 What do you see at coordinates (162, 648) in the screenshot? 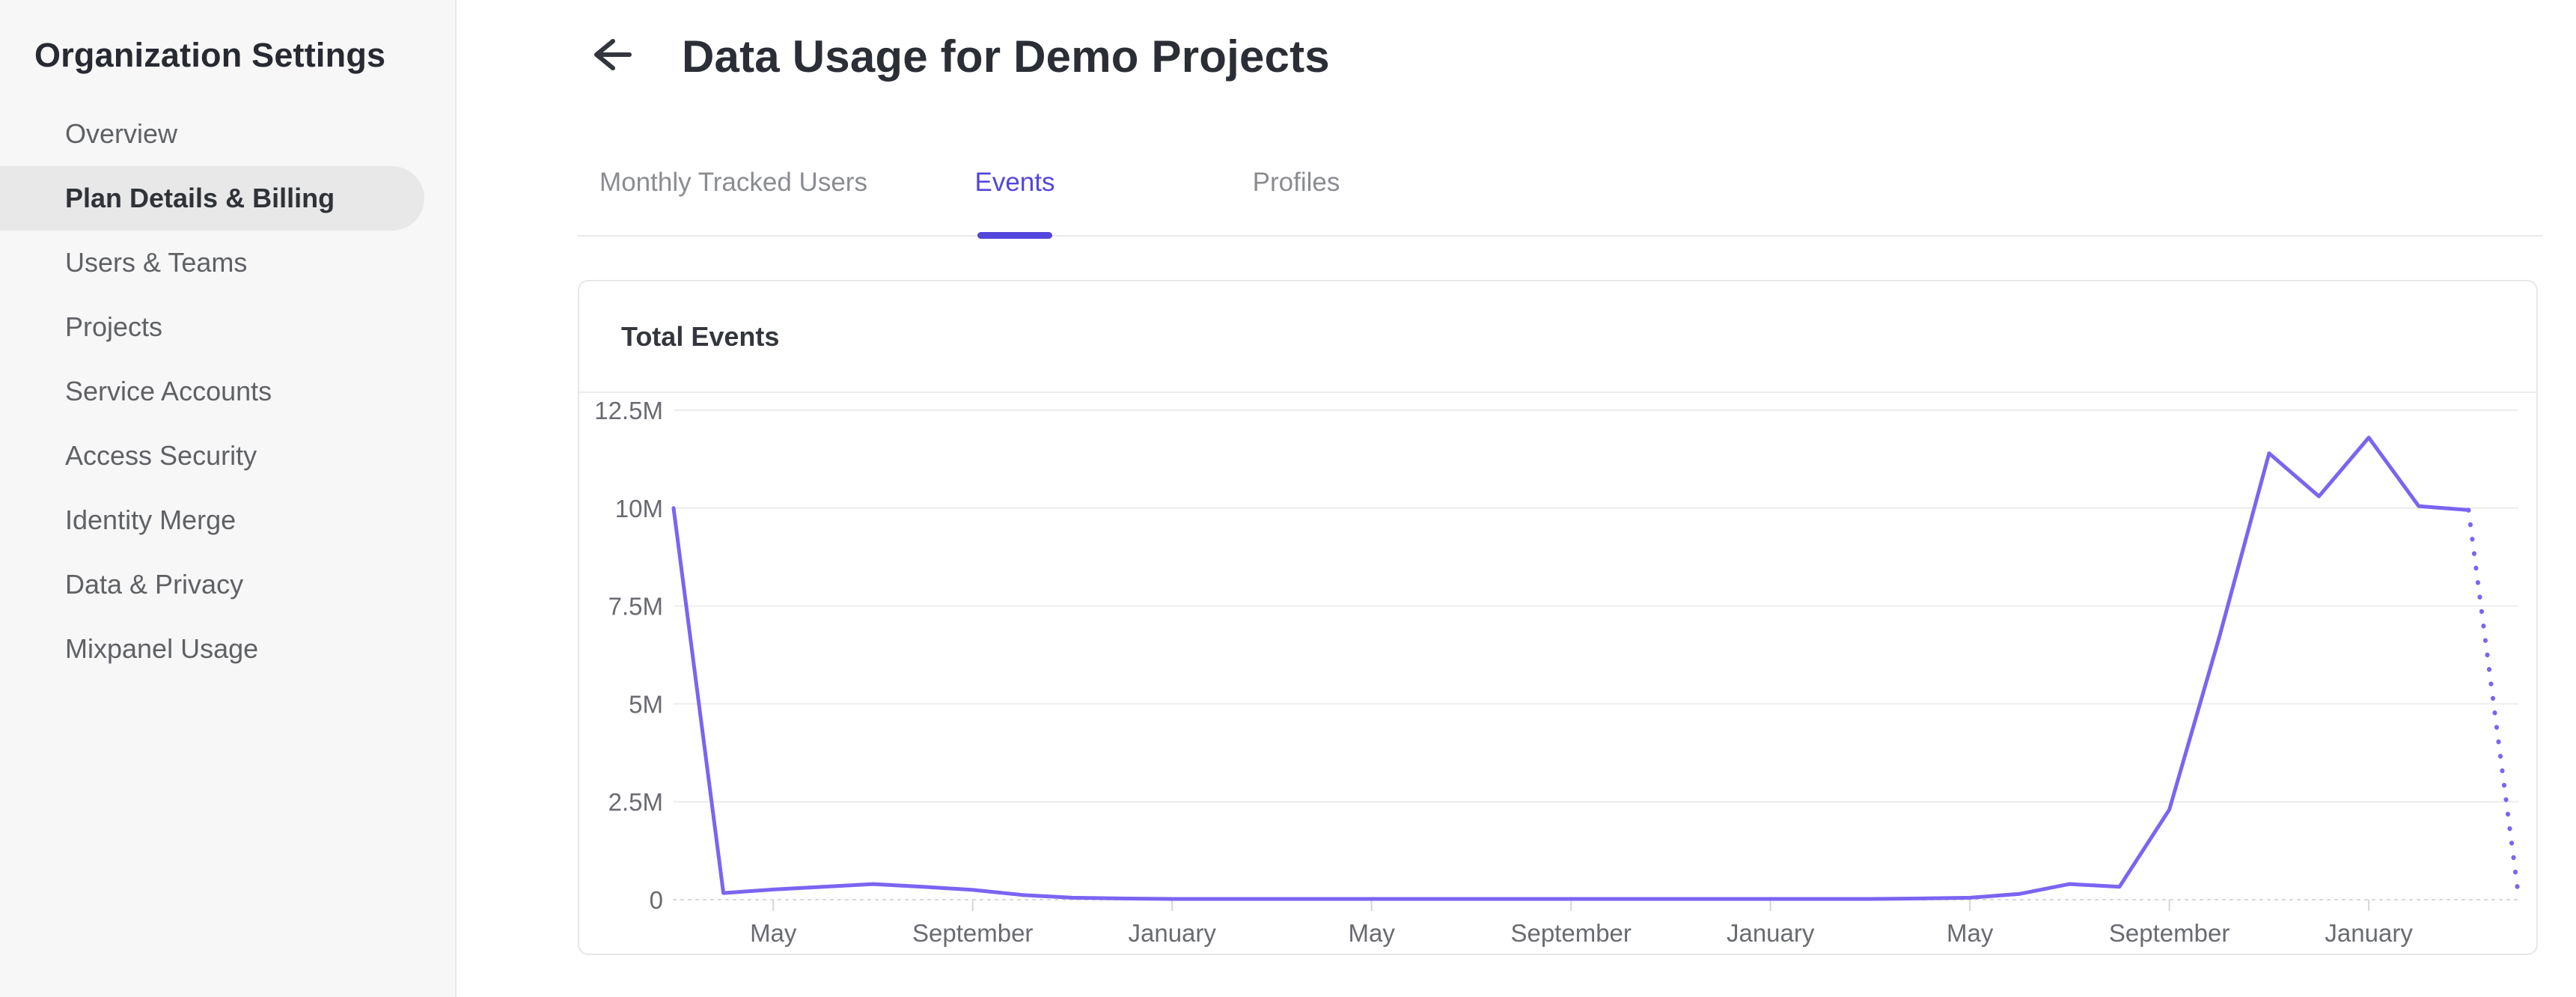
I see `sidebar-item-mixpanel-usage: Mixpanel Usage` at bounding box center [162, 648].